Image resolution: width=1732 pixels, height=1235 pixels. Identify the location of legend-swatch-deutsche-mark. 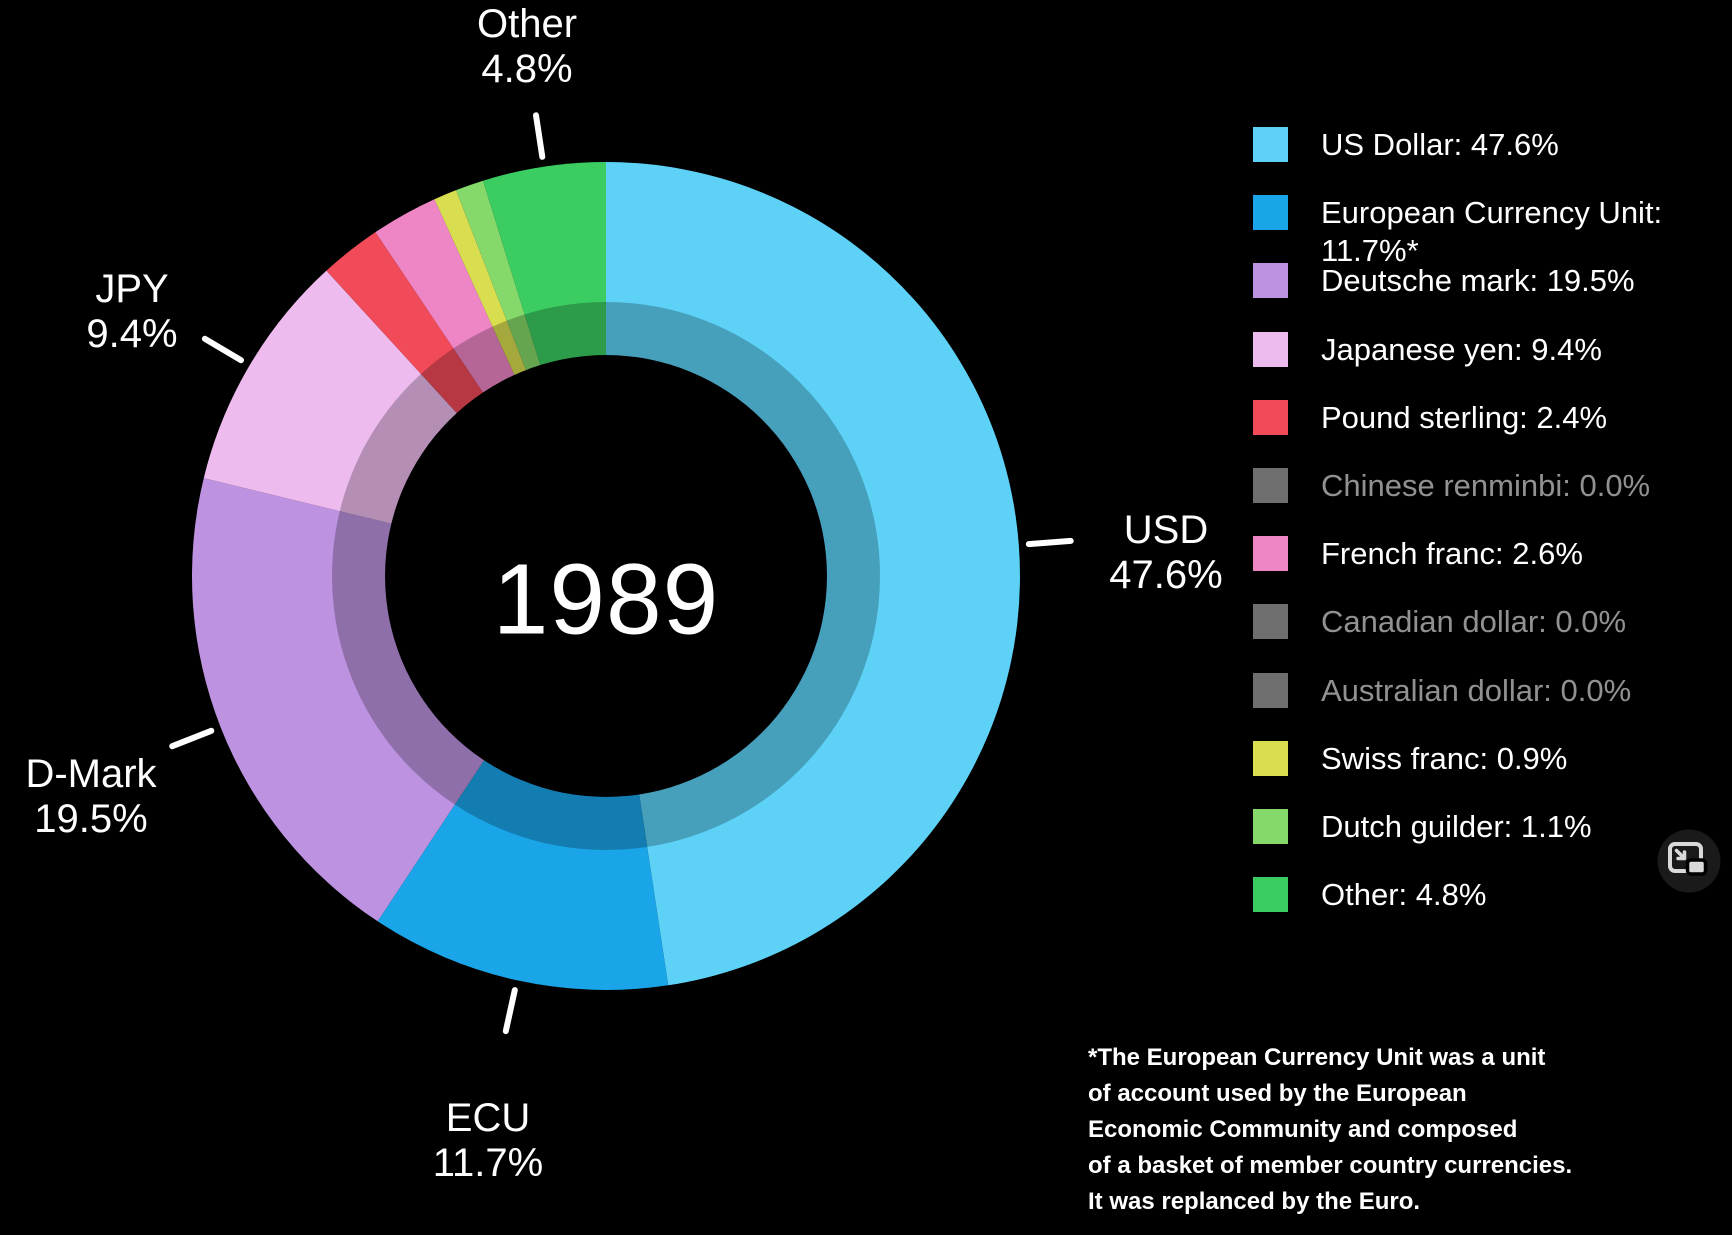
(1270, 280).